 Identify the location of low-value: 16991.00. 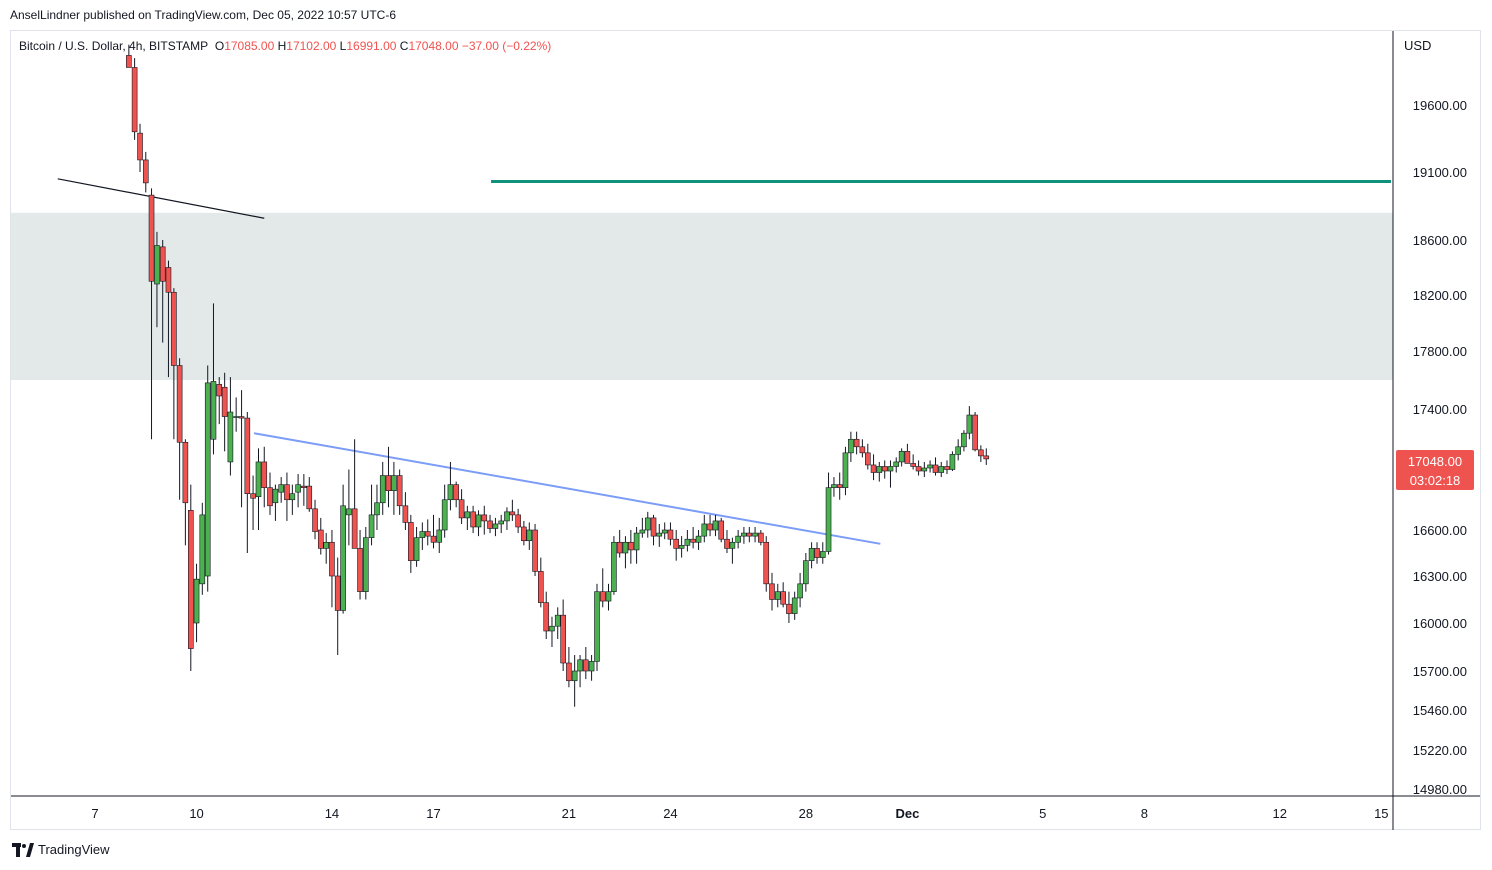
(371, 46).